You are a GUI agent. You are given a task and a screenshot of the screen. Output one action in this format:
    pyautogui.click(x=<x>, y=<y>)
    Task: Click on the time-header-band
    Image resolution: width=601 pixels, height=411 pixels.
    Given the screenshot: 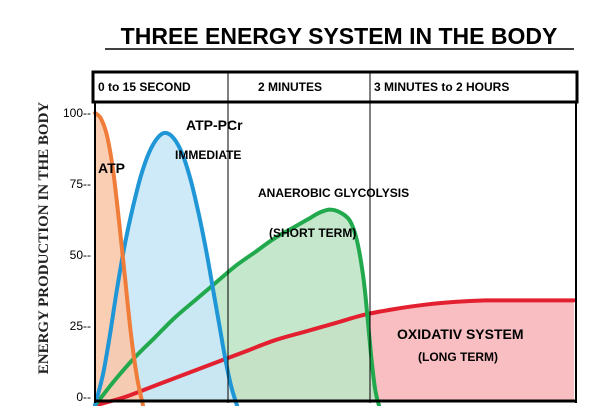 What is the action you would take?
    pyautogui.click(x=335, y=87)
    